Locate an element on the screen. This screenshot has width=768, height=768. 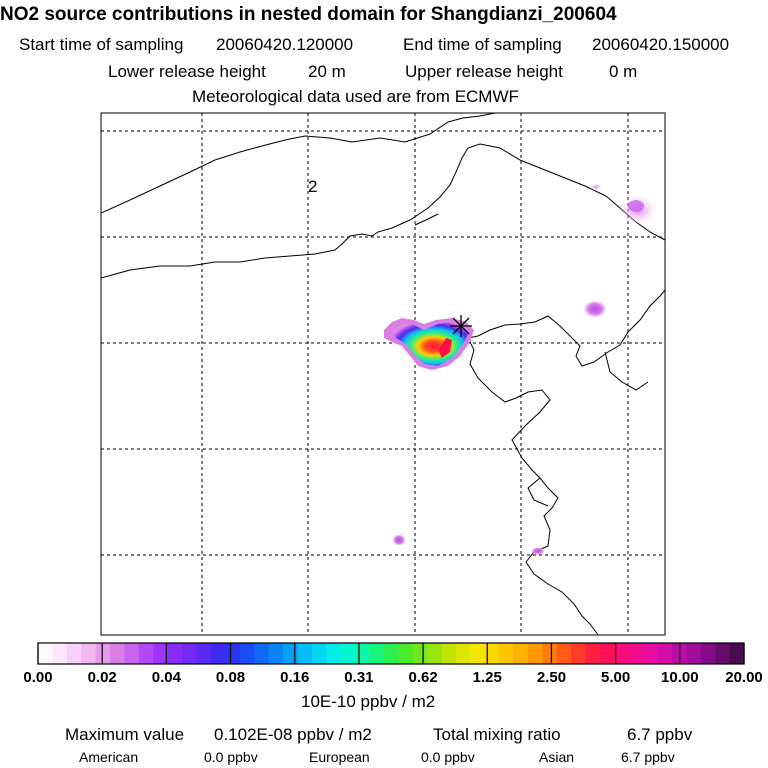
plume-core is located at coordinates (445, 348).